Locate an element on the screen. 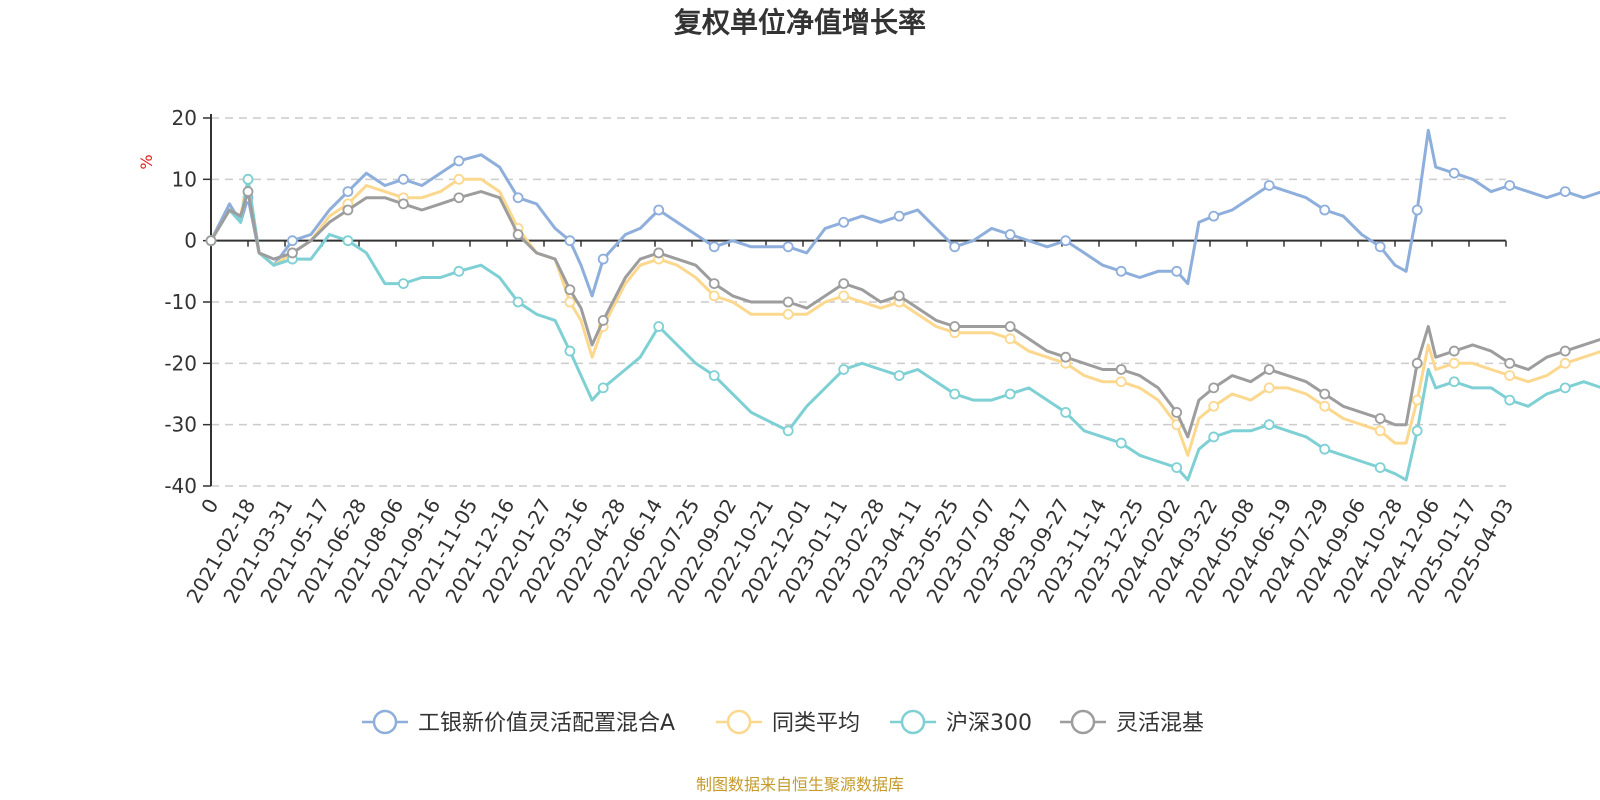 The width and height of the screenshot is (1600, 800). y-axis-unit: % is located at coordinates (146, 161).